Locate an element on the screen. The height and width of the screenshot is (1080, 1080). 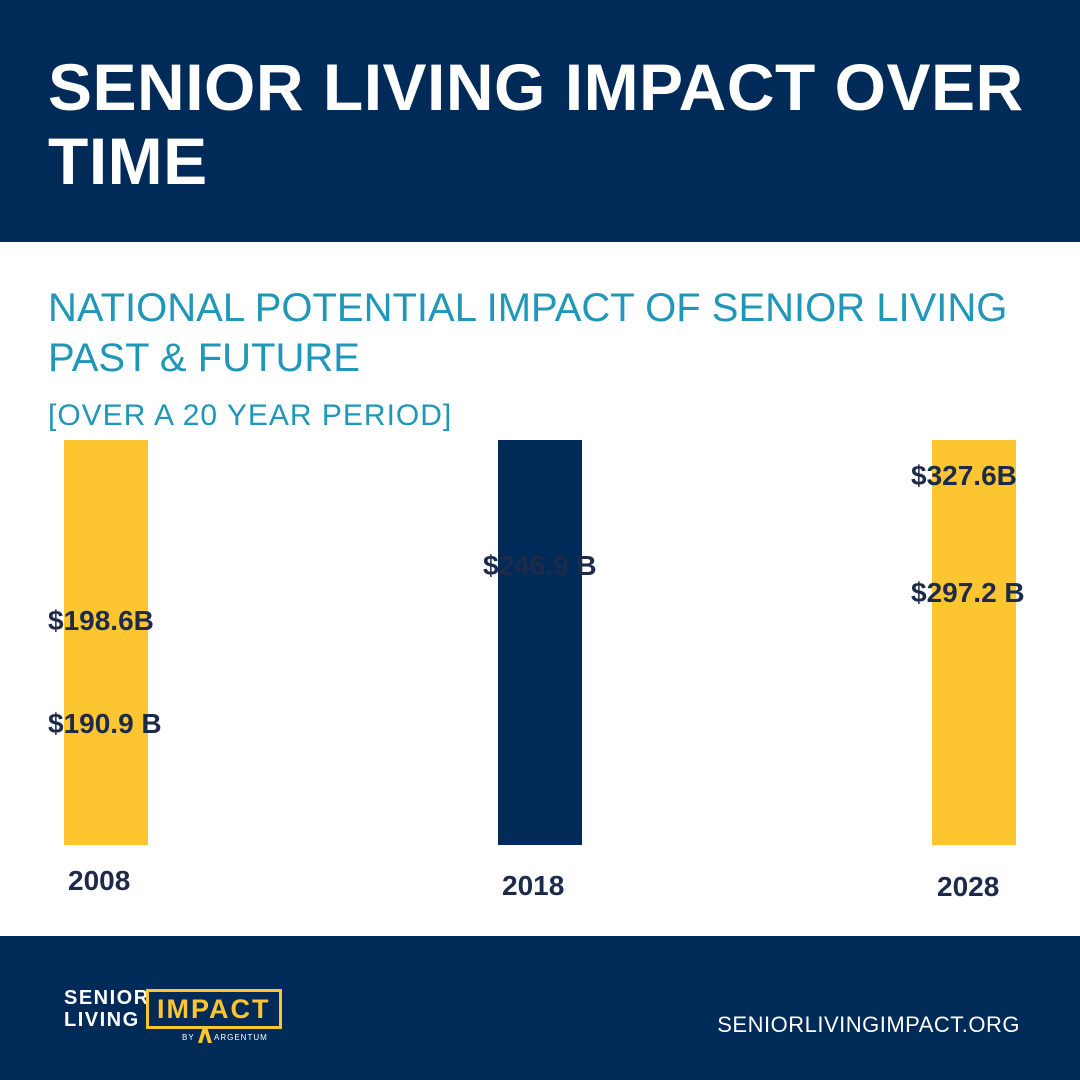
page-title: SENIOR LIVING IMPACT OVER TIME is located at coordinates (536, 124).